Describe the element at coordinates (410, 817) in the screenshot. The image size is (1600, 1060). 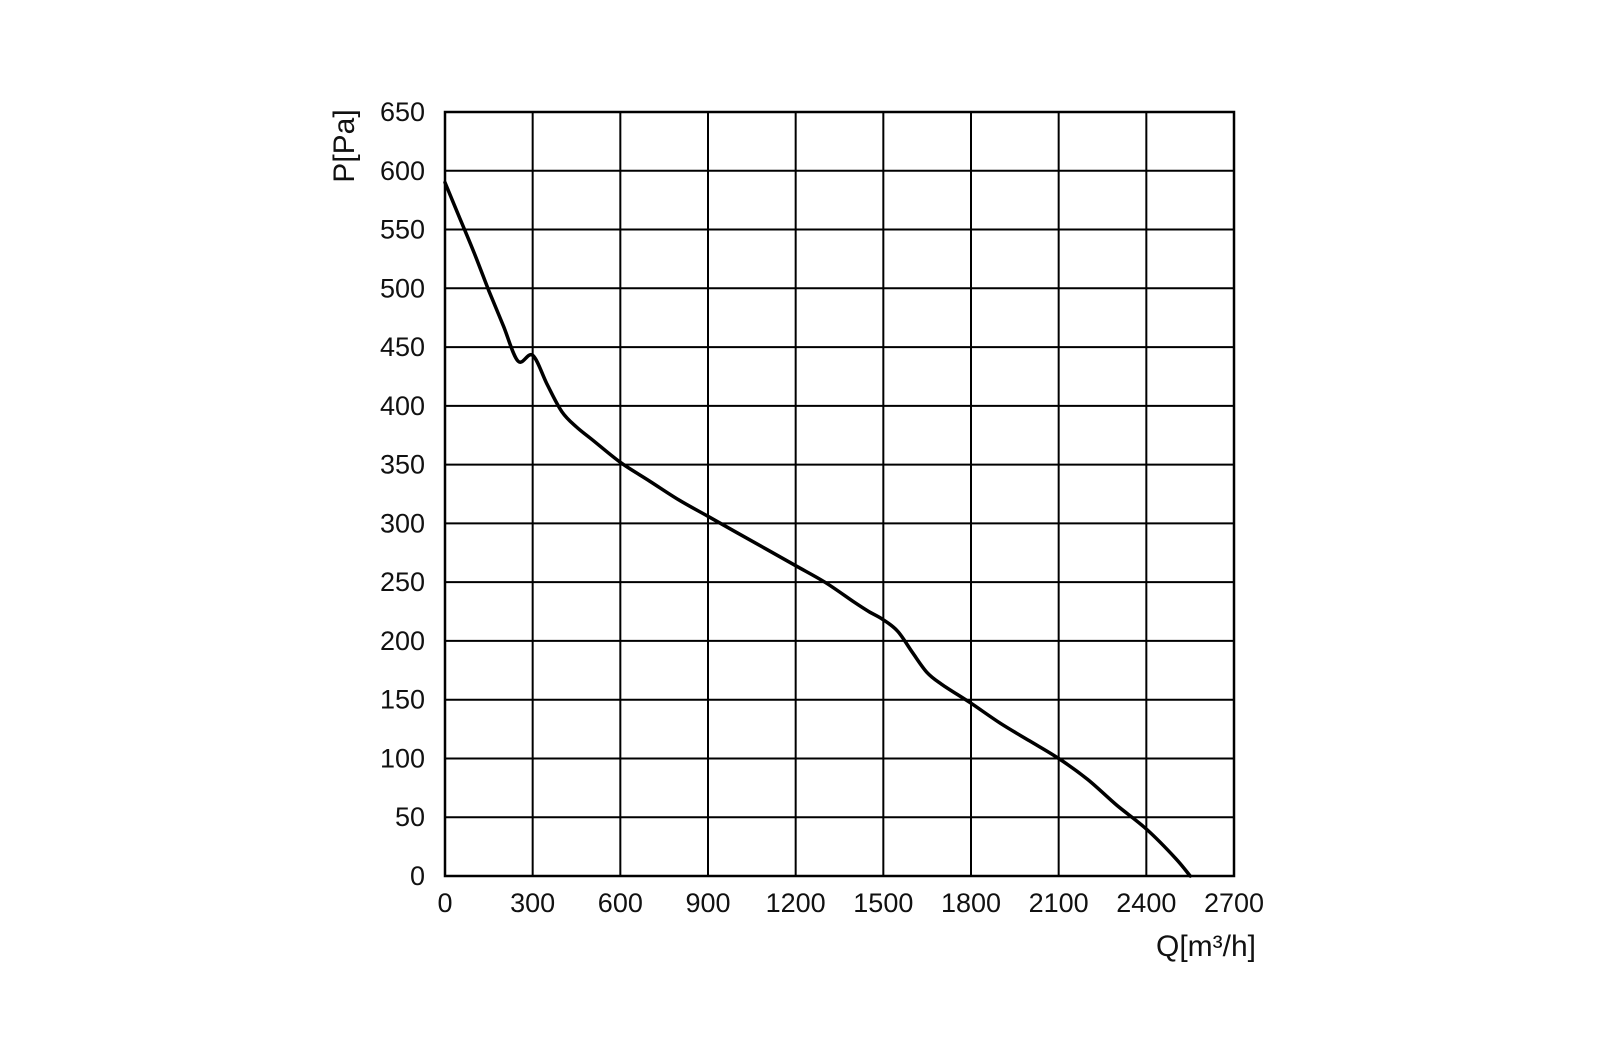
I see `y-tick-label: 50` at that location.